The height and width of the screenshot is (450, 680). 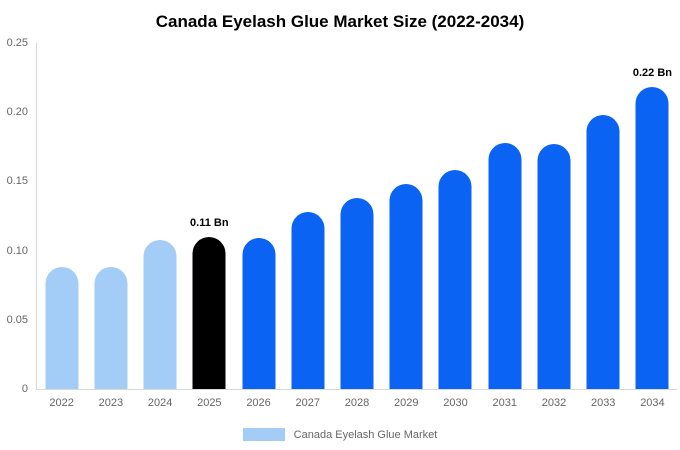 What do you see at coordinates (357, 403) in the screenshot?
I see `x-tick-label-2028: 2028` at bounding box center [357, 403].